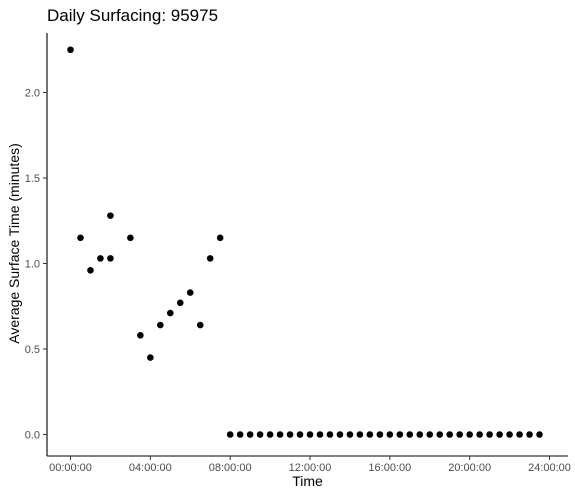  Describe the element at coordinates (32, 179) in the screenshot. I see `y-tick-label: 1.5` at that location.